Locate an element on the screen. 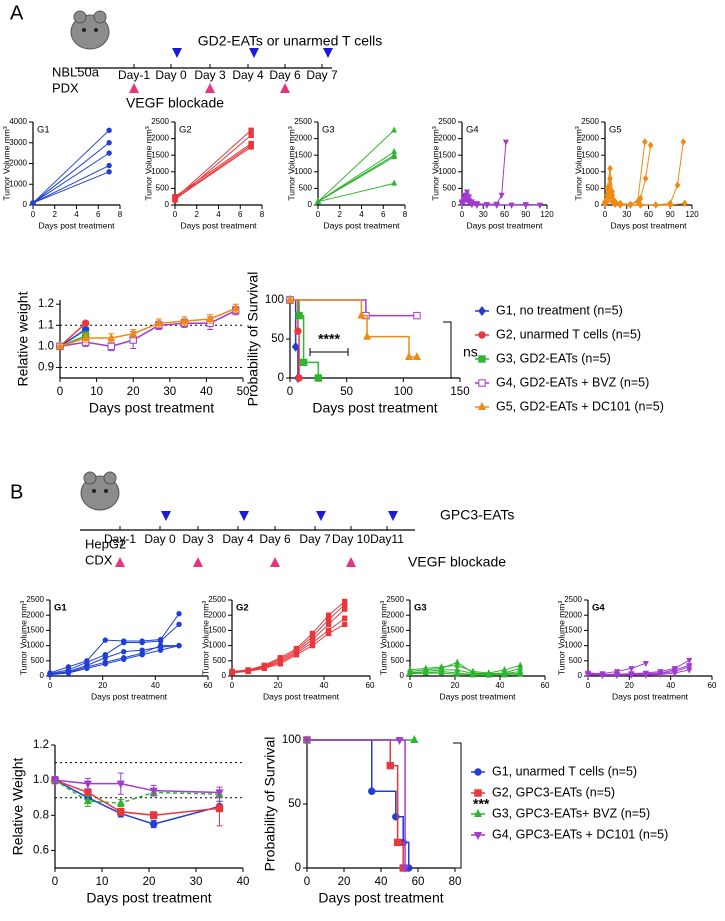 Image resolution: width=725 pixels, height=921 pixels. x-tick-label: 90 is located at coordinates (525, 214).